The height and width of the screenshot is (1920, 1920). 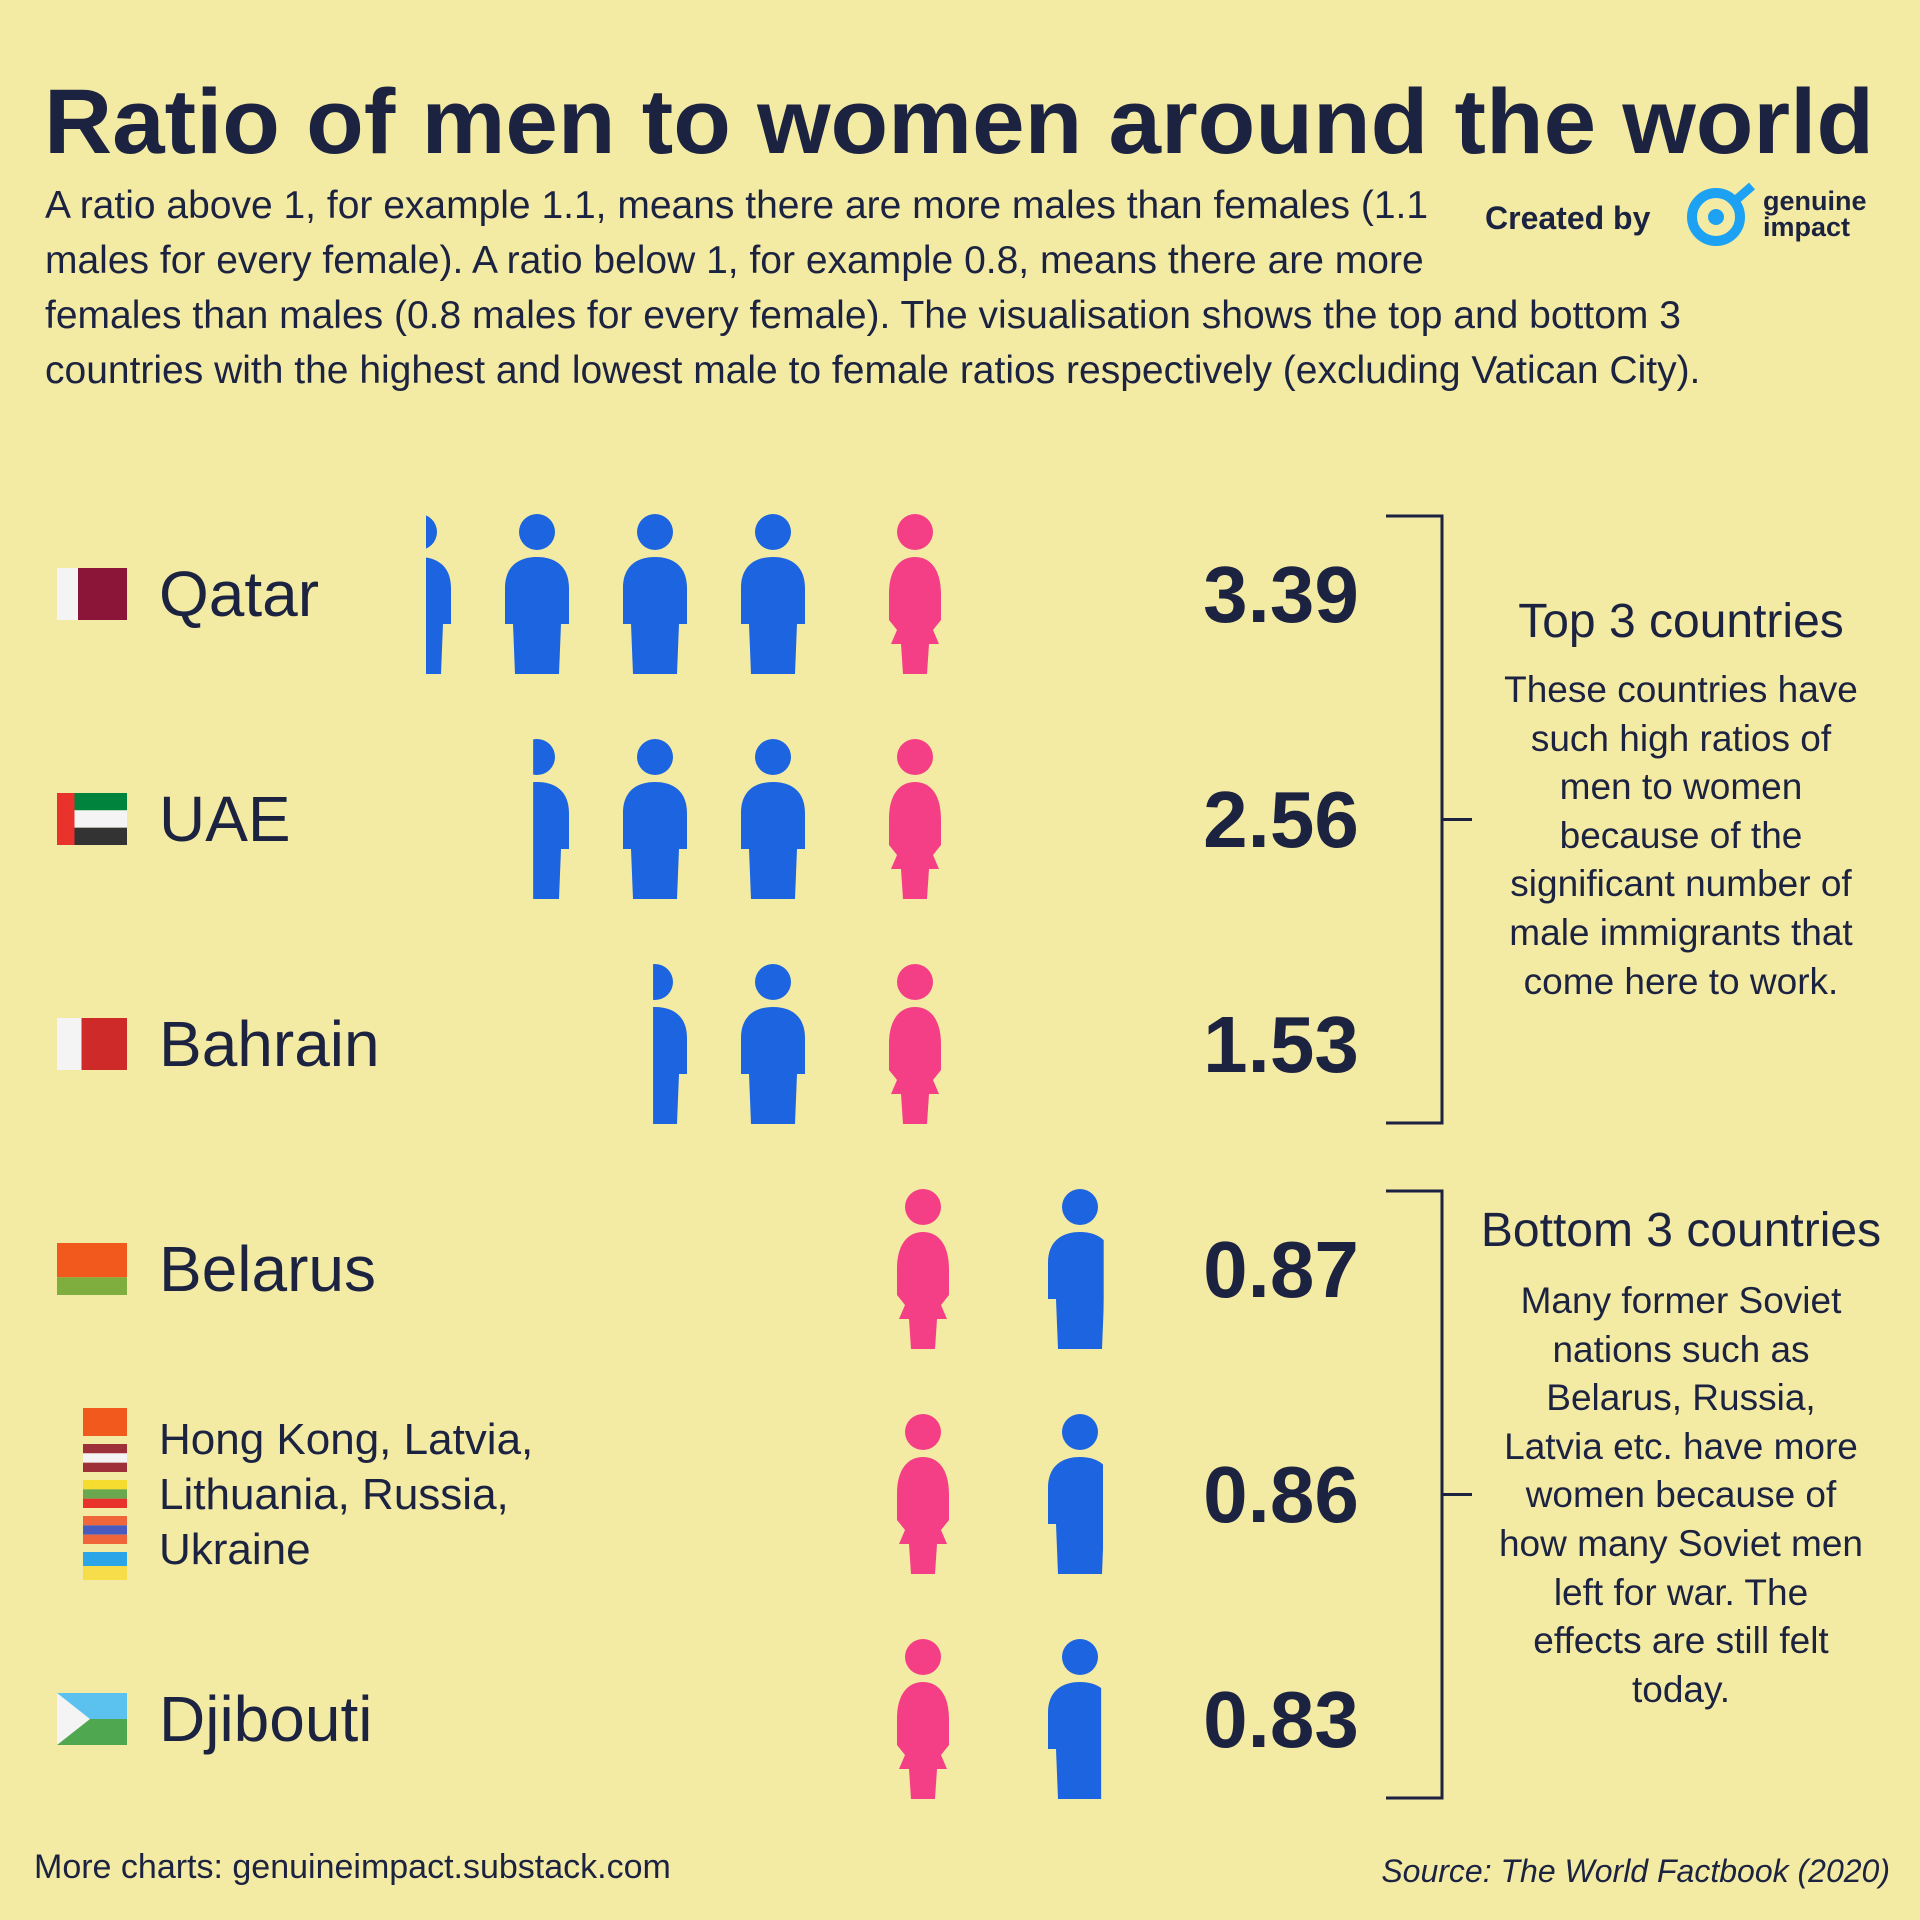 I want to click on value-label: 1.53, so click(x=1281, y=1044).